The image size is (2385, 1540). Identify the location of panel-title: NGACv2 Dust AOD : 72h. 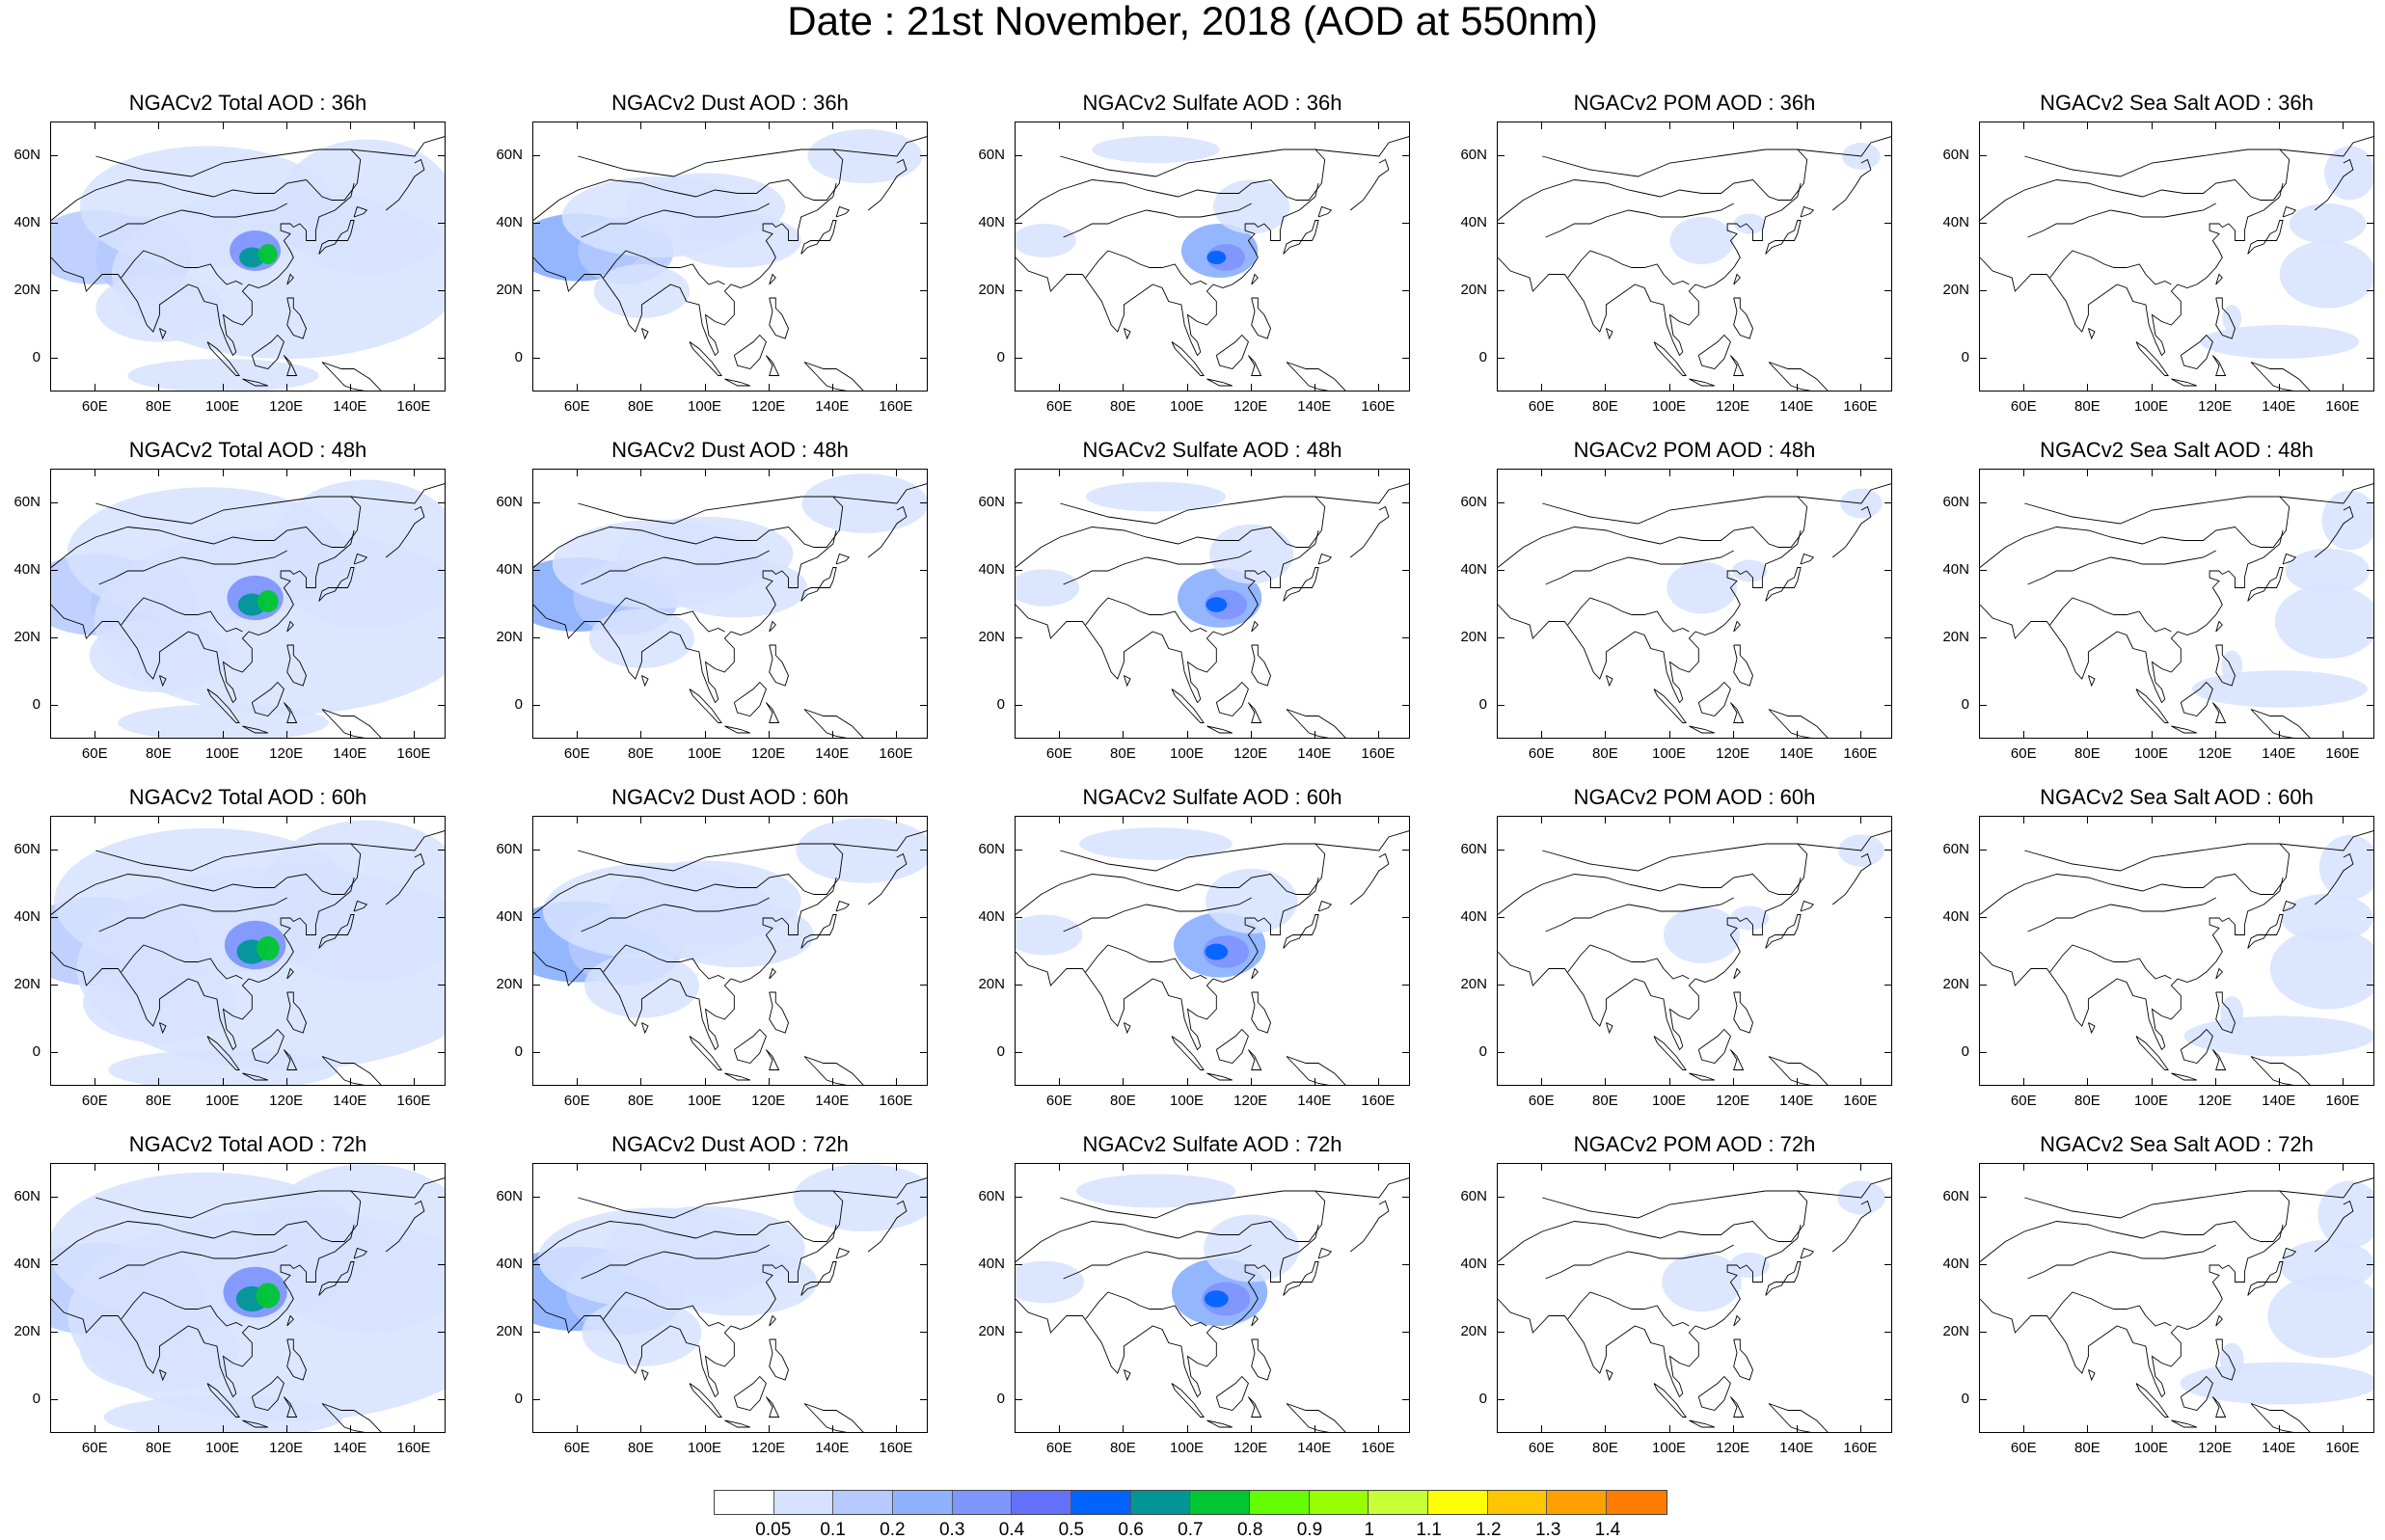
(730, 1144).